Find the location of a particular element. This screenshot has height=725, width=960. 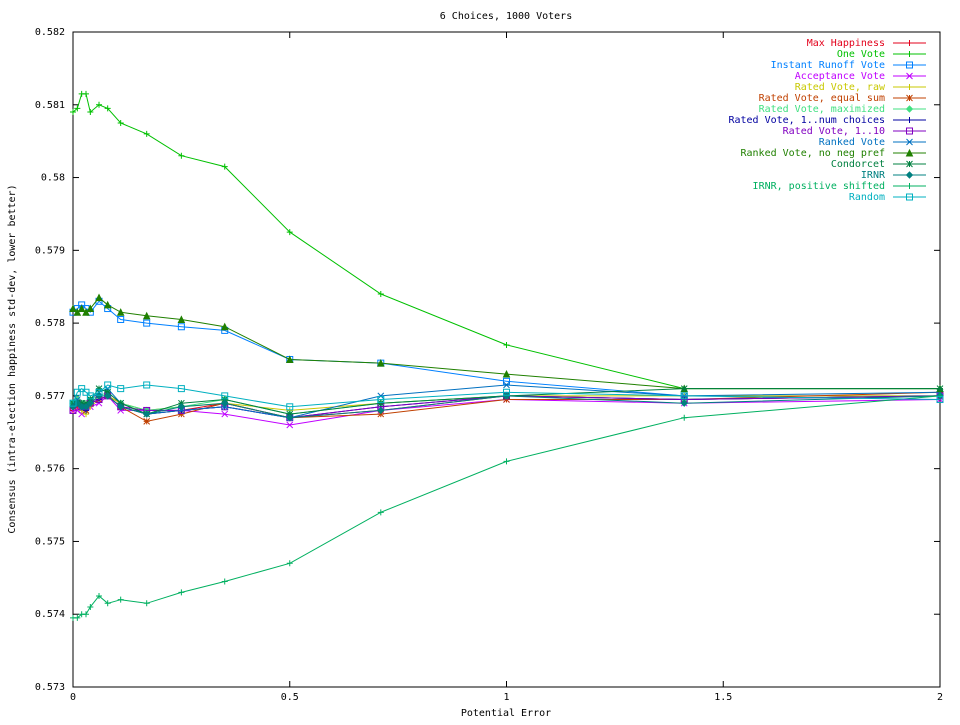

legend-entry: Instant Runoff Vote is located at coordinates (848, 65).